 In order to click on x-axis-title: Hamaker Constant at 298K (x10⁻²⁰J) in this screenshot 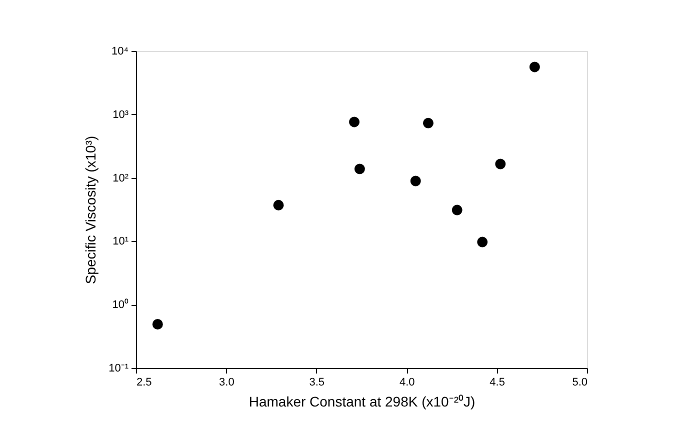, I will do `click(362, 402)`.